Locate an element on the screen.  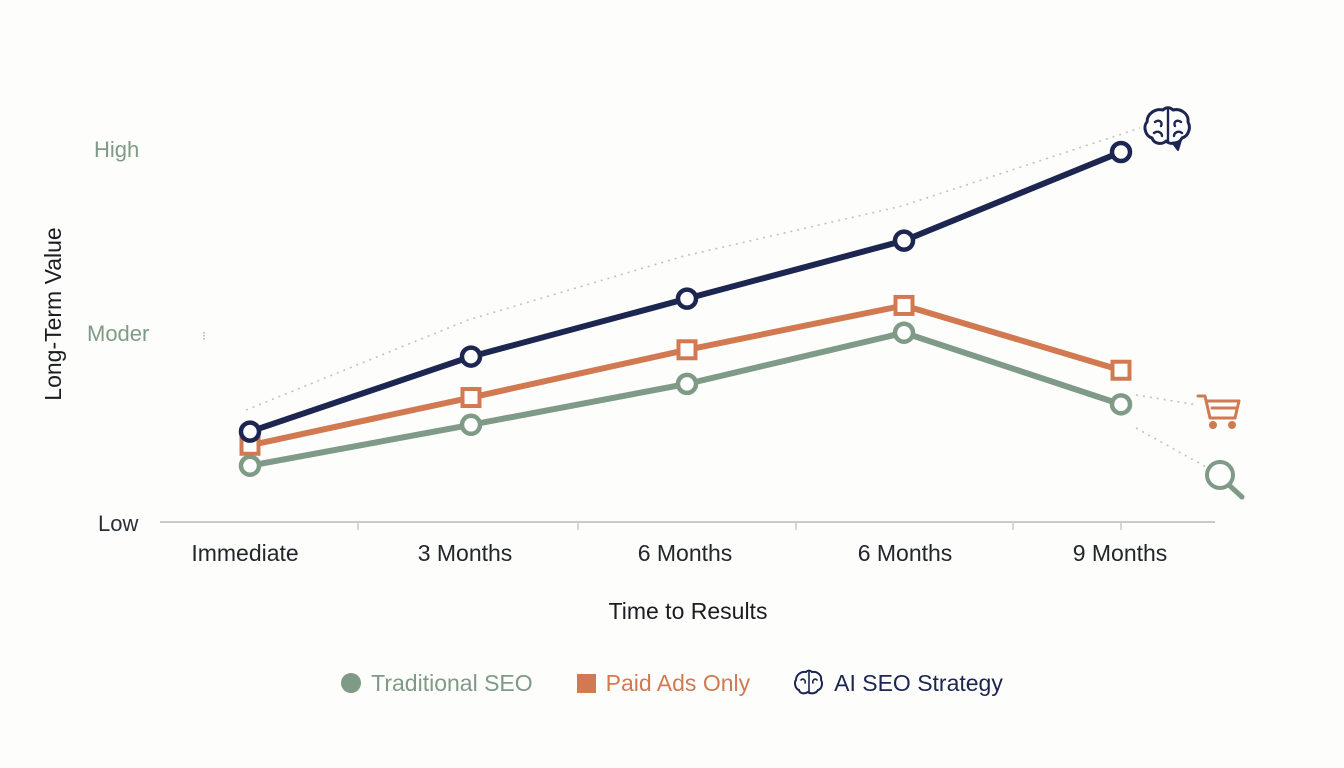
y-tick-label-moderate: Moder is located at coordinates (118, 333).